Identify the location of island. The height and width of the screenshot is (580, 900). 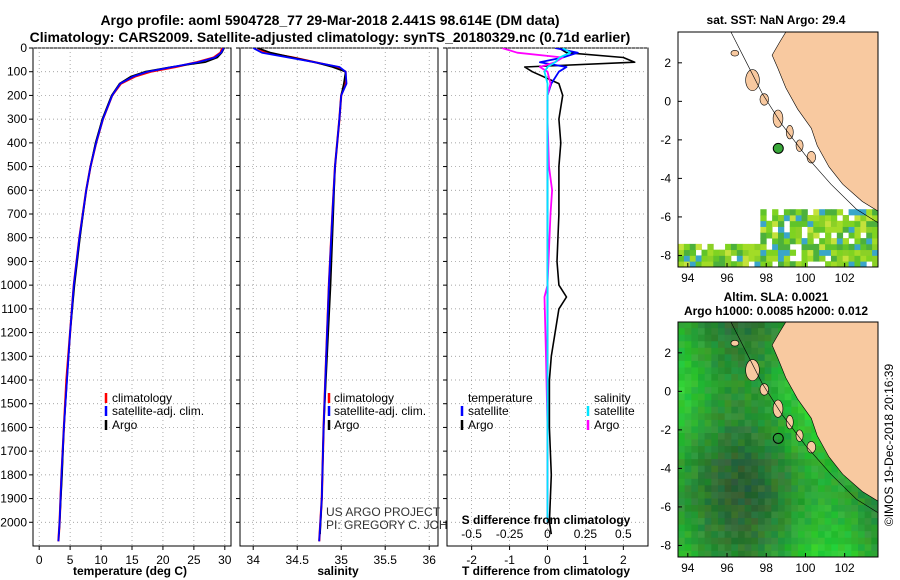
(764, 389).